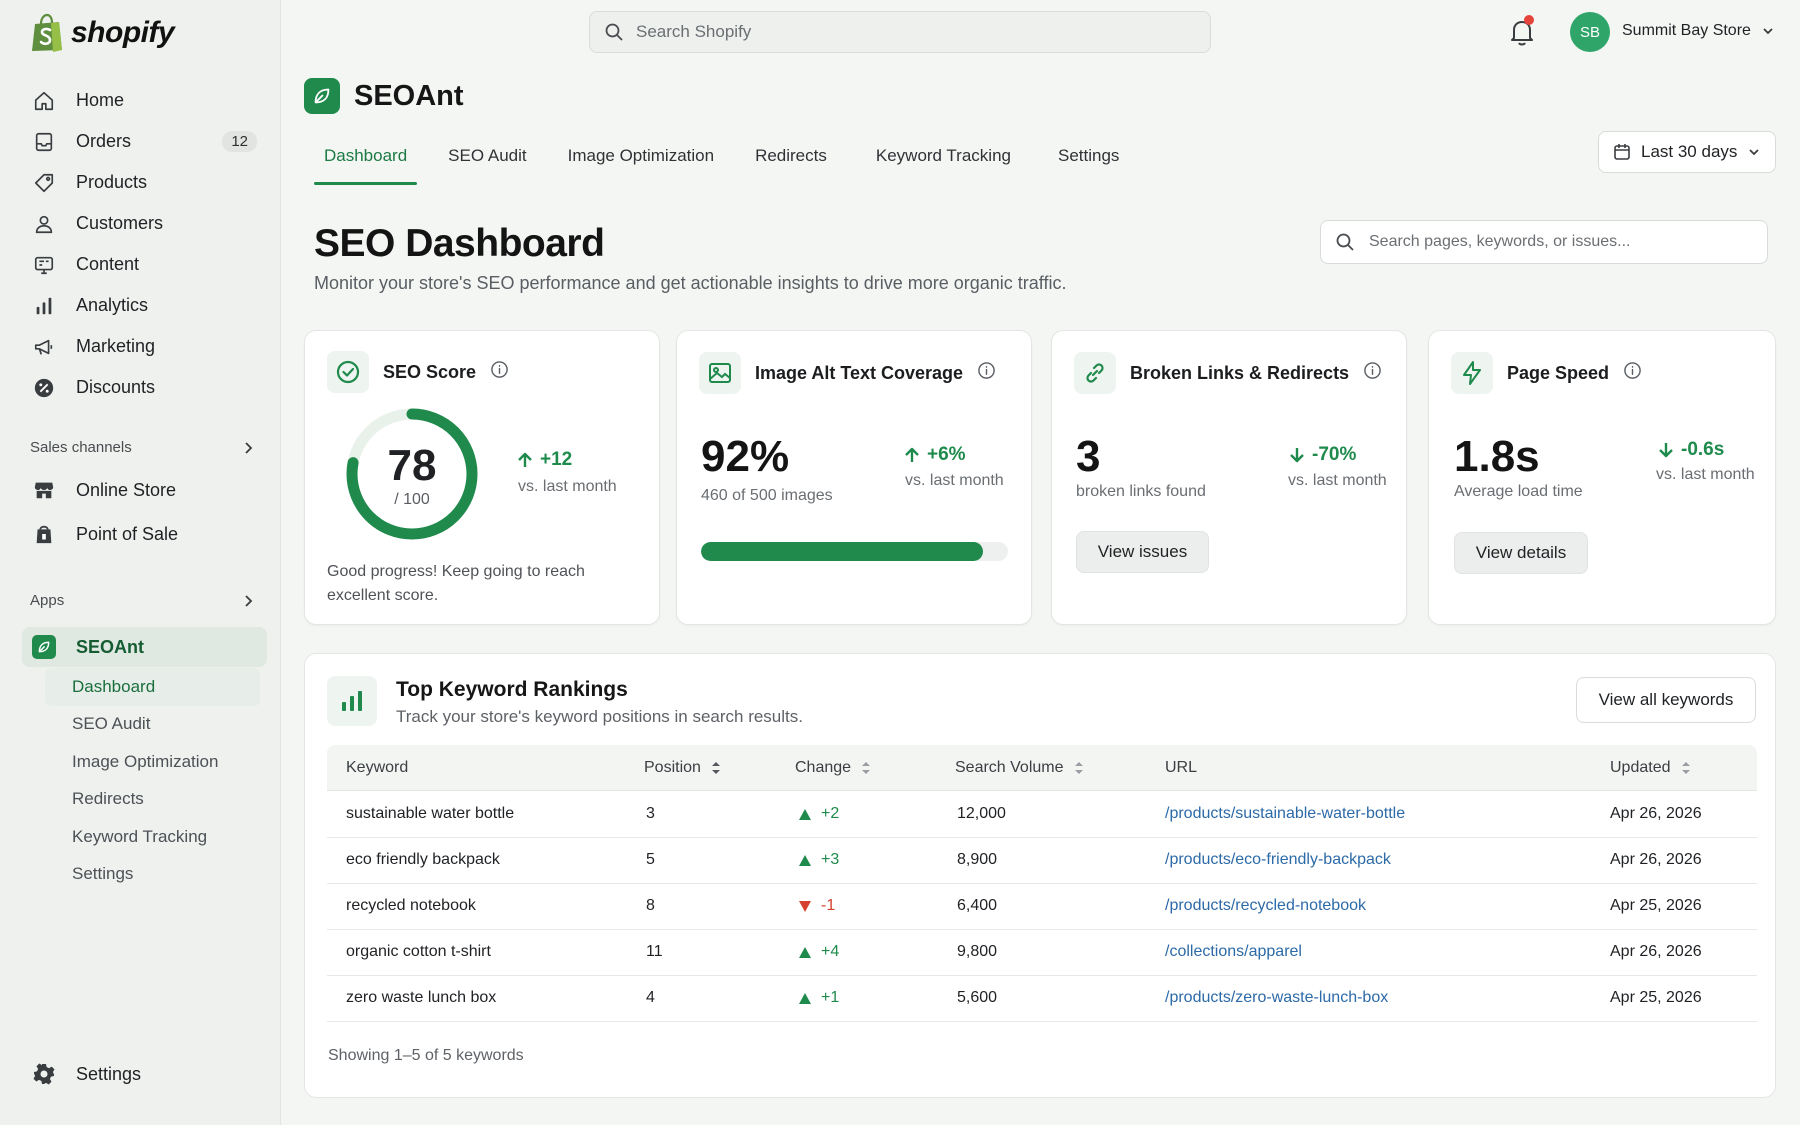  I want to click on cell-position: 5, so click(650, 859).